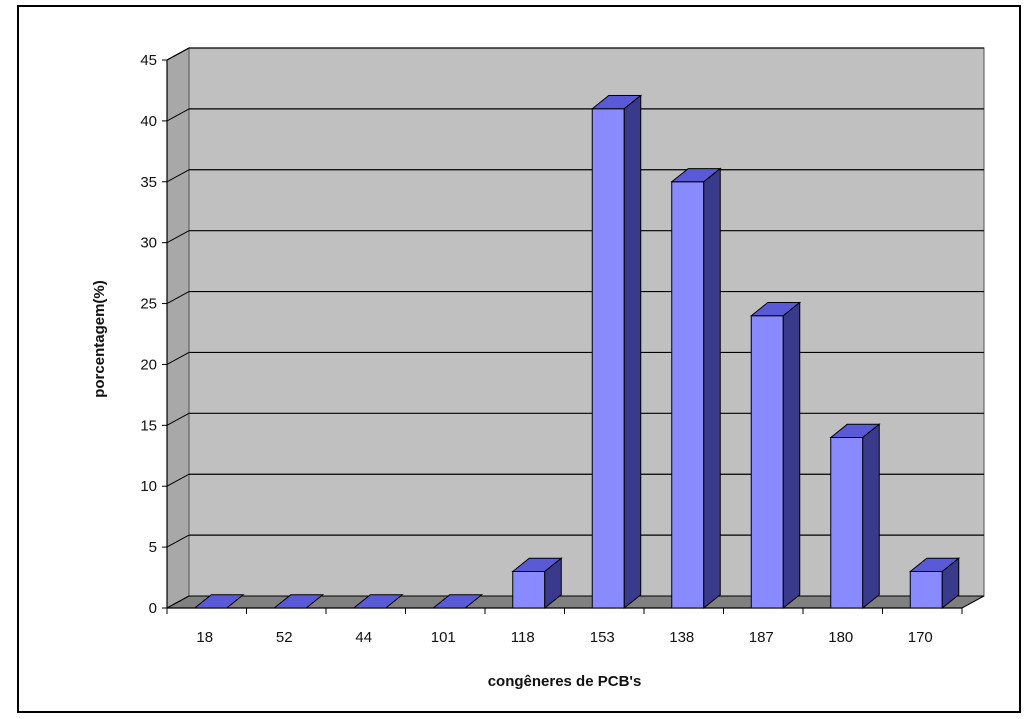 The height and width of the screenshot is (719, 1031). Describe the element at coordinates (204, 637) in the screenshot. I see `x-tick-label: 18` at that location.